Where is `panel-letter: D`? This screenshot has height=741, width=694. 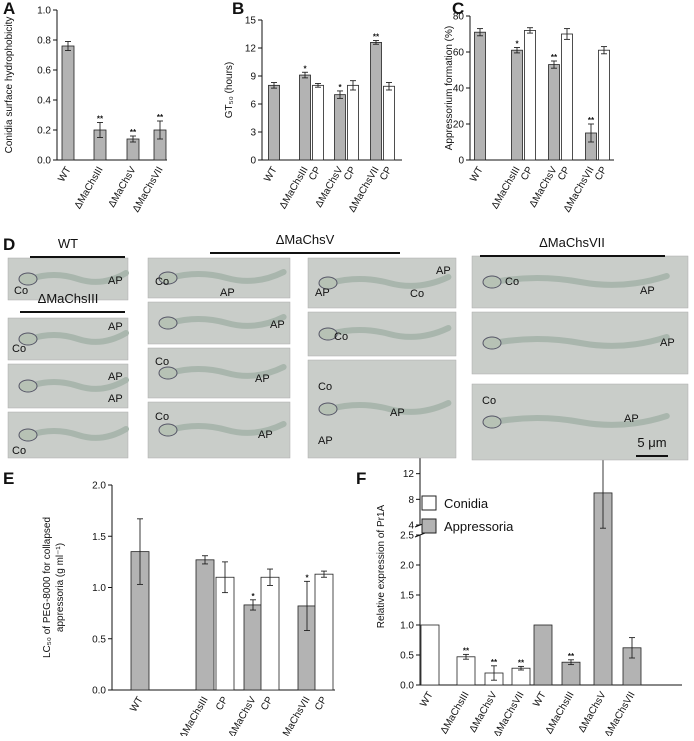
panel-letter: D is located at coordinates (9, 244).